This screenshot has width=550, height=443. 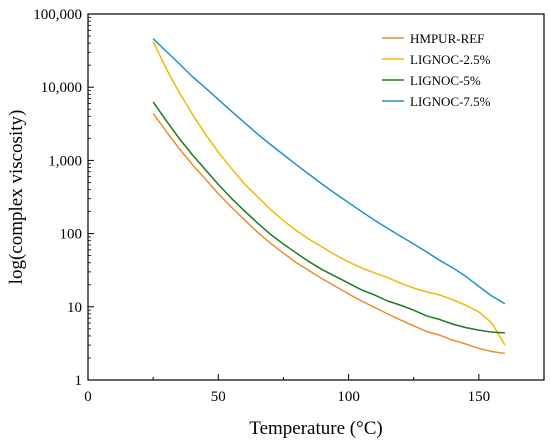 I want to click on y-tick-label: 100,000, so click(x=57, y=15).